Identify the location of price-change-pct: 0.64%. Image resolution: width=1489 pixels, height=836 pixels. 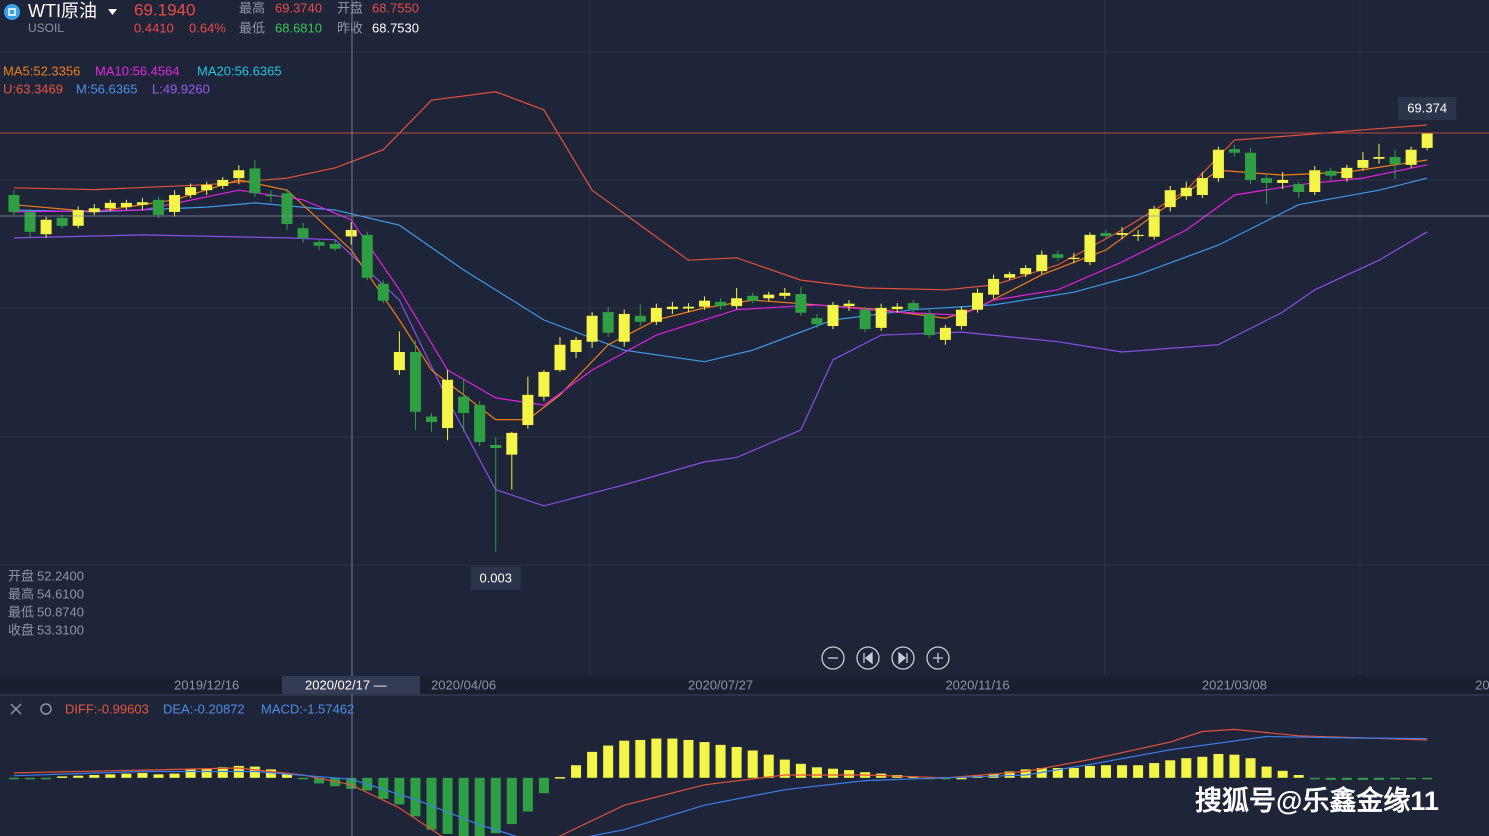
(207, 27).